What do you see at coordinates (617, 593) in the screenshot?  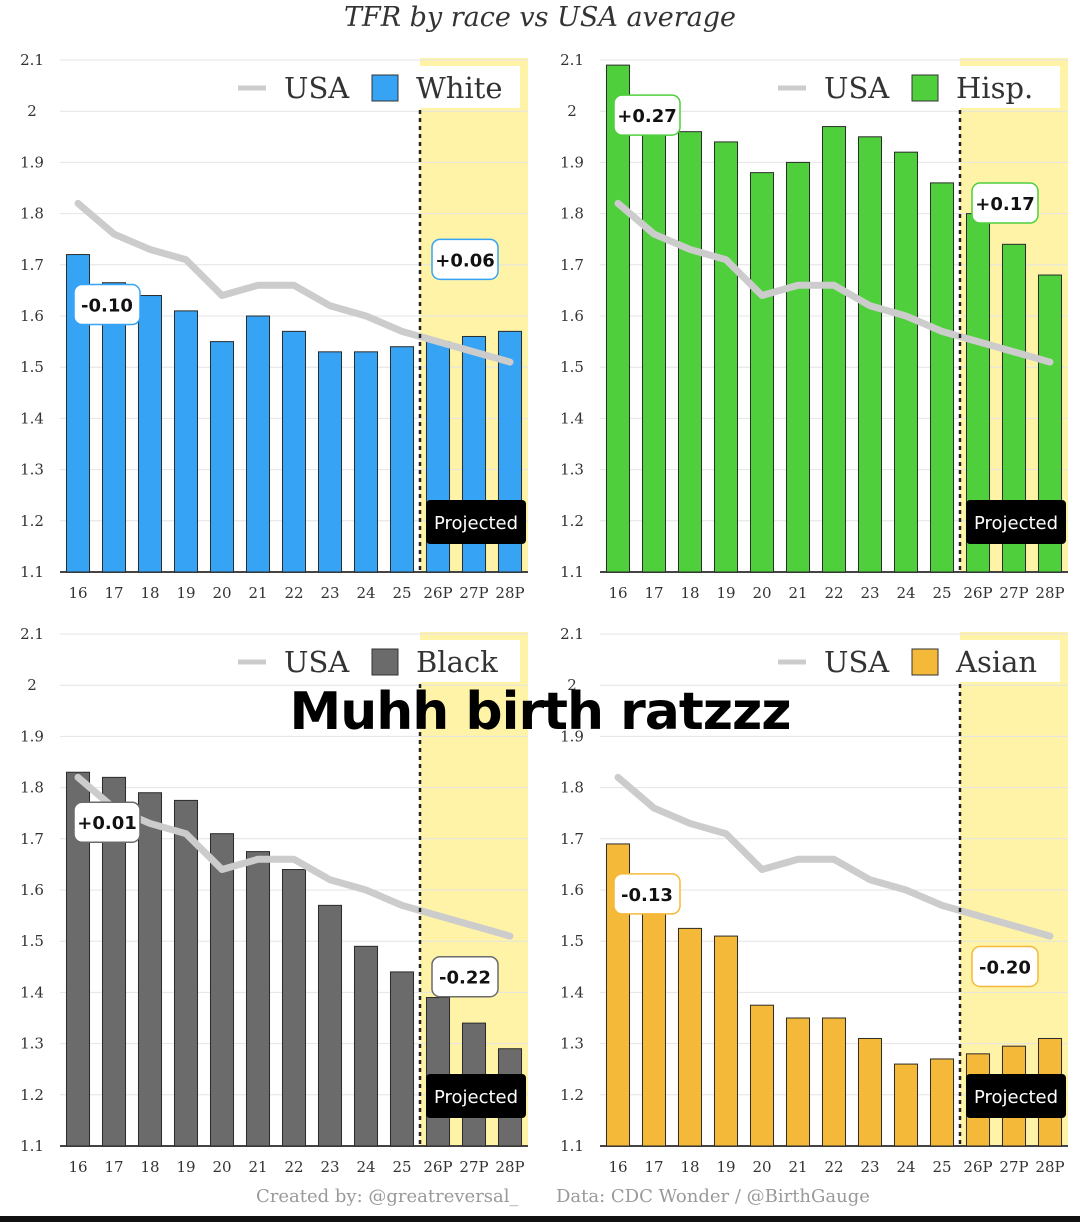 I see `x-tick-label: 16` at bounding box center [617, 593].